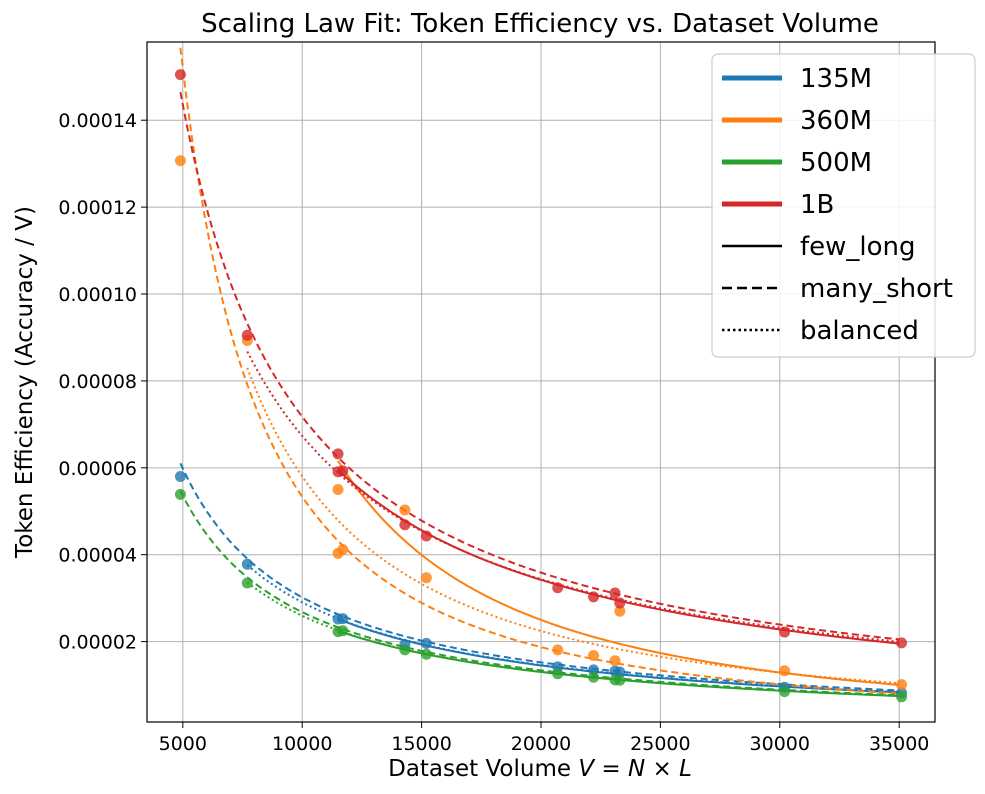  What do you see at coordinates (573, 639) in the screenshot?
I see `fit-curve-500M-balanced` at bounding box center [573, 639].